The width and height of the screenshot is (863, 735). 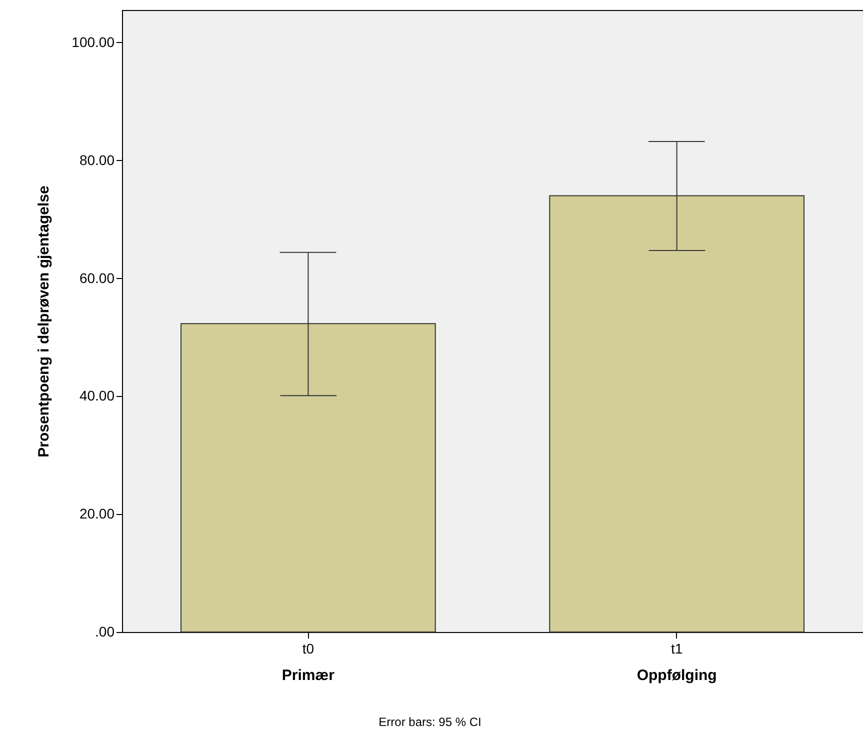 What do you see at coordinates (97, 278) in the screenshot?
I see `y-tick-label: 60.00` at bounding box center [97, 278].